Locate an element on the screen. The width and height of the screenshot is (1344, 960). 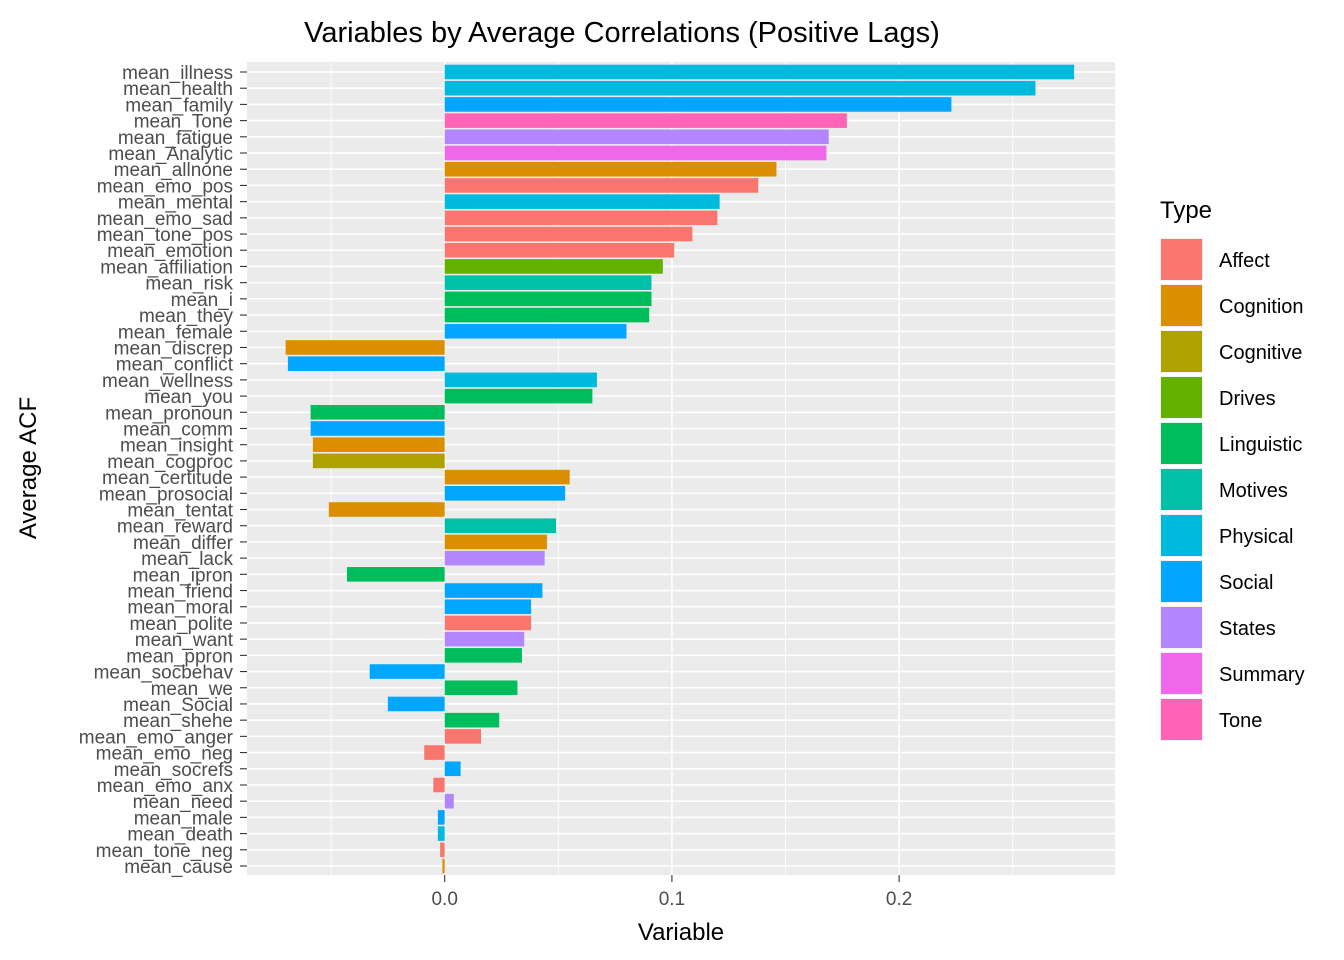
bar-mean-affiliation is located at coordinates (553, 266).